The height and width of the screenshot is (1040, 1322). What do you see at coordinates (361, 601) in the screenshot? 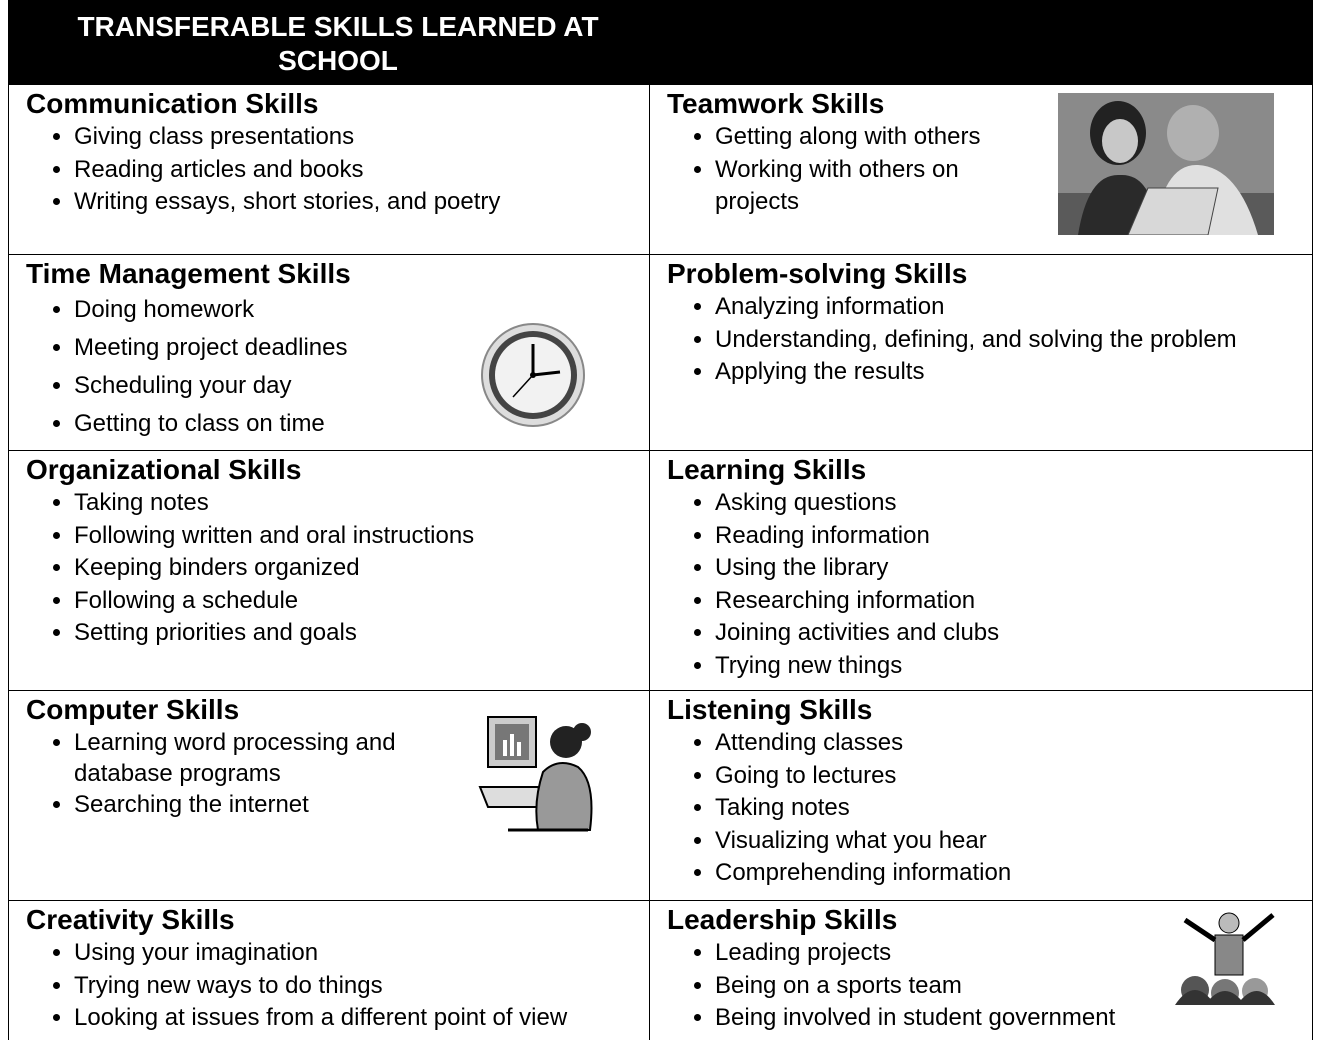
I see `skill-item: Following a schedule` at bounding box center [361, 601].